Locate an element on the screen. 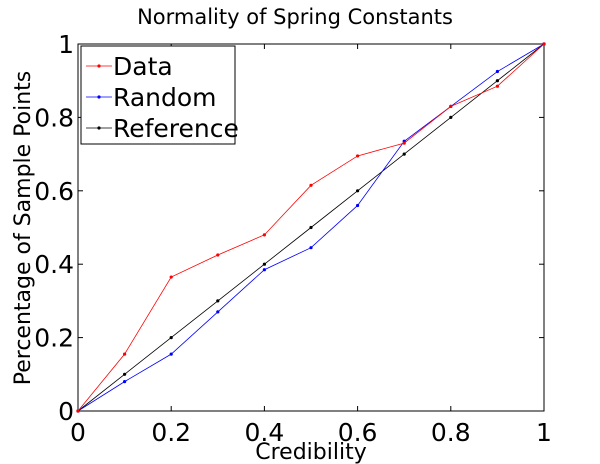 This screenshot has width=600, height=464. legend-marker-random is located at coordinates (99, 97).